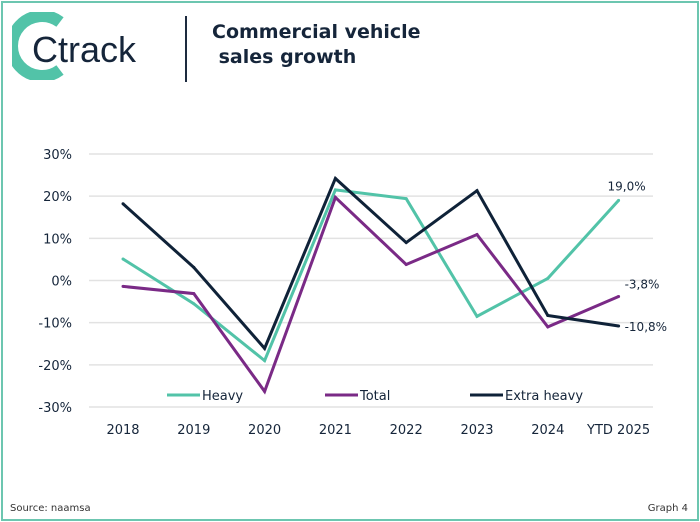 The height and width of the screenshot is (522, 700). What do you see at coordinates (335, 430) in the screenshot?
I see `x-tick-label: 2021` at bounding box center [335, 430].